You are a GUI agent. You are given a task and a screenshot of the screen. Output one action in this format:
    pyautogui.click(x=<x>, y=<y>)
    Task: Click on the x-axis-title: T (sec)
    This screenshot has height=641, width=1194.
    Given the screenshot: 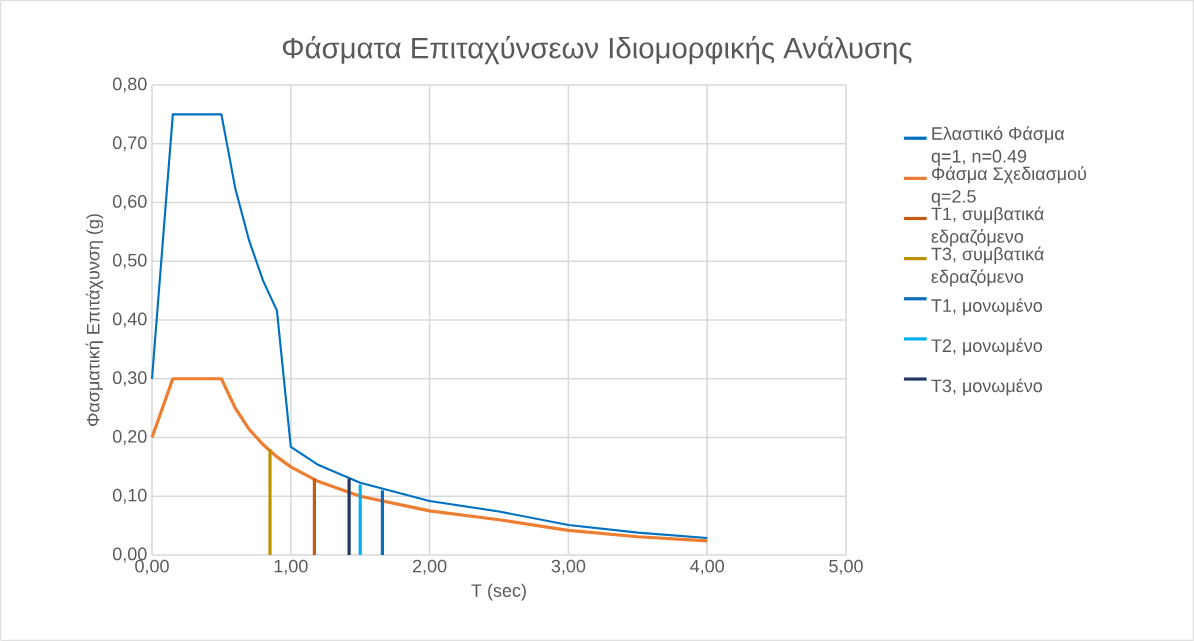 What is the action you would take?
    pyautogui.click(x=498, y=592)
    